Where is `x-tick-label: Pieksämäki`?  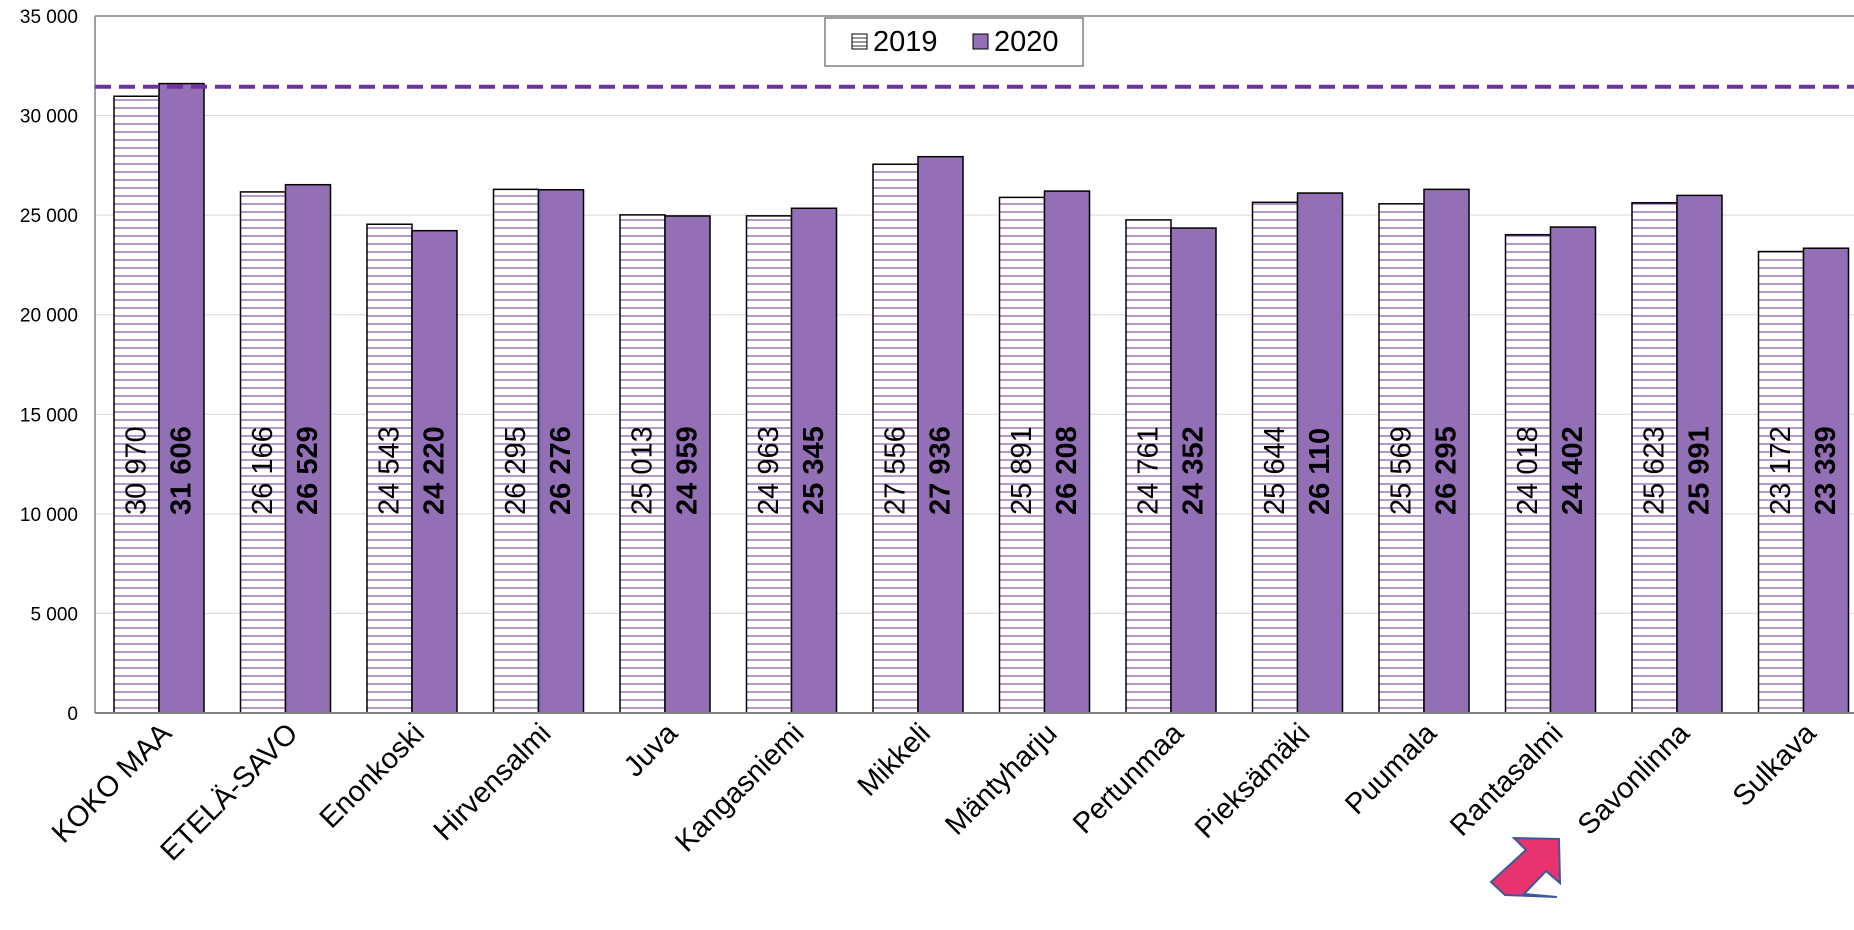 x-tick-label: Pieksämäki is located at coordinates (1252, 780).